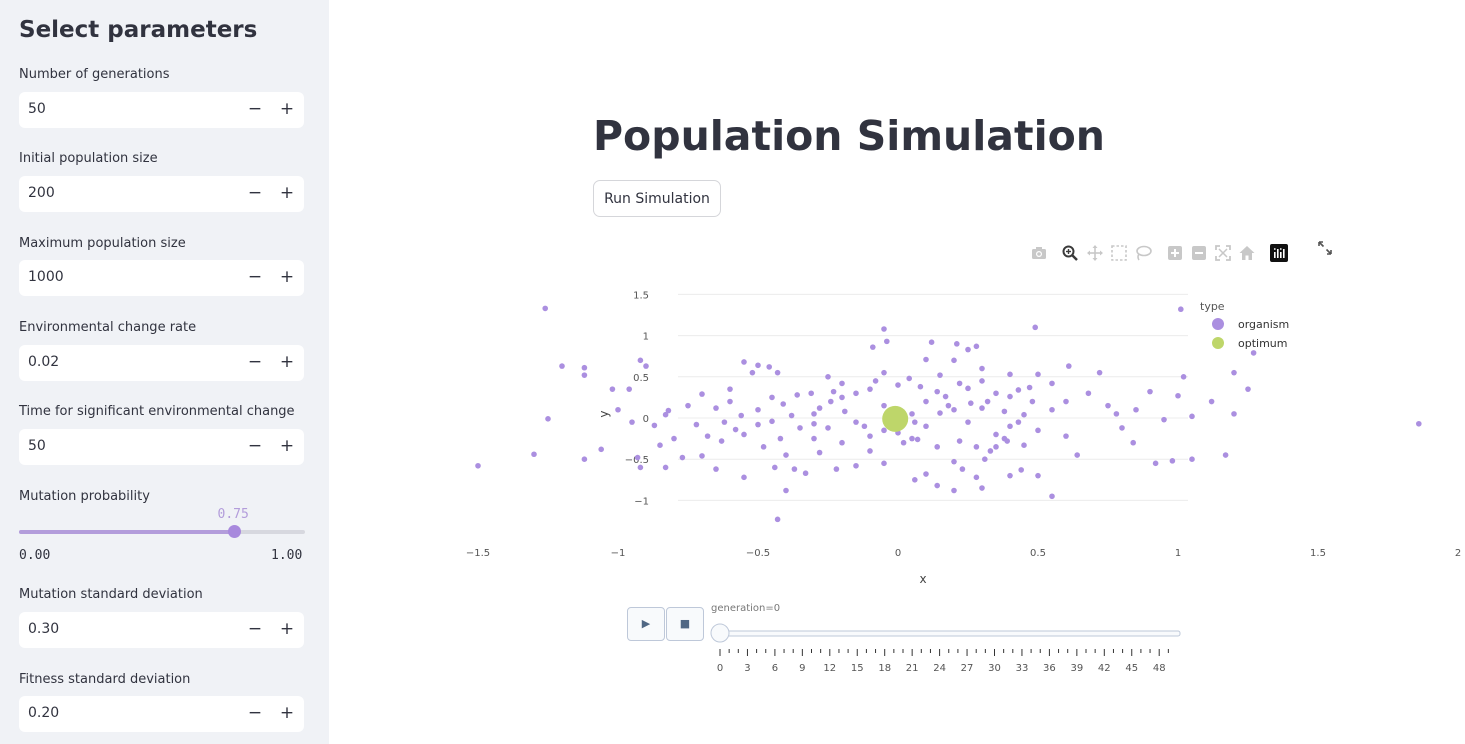 This screenshot has width=1465, height=744. I want to click on mutation-std-decrement-button: −, so click(255, 629).